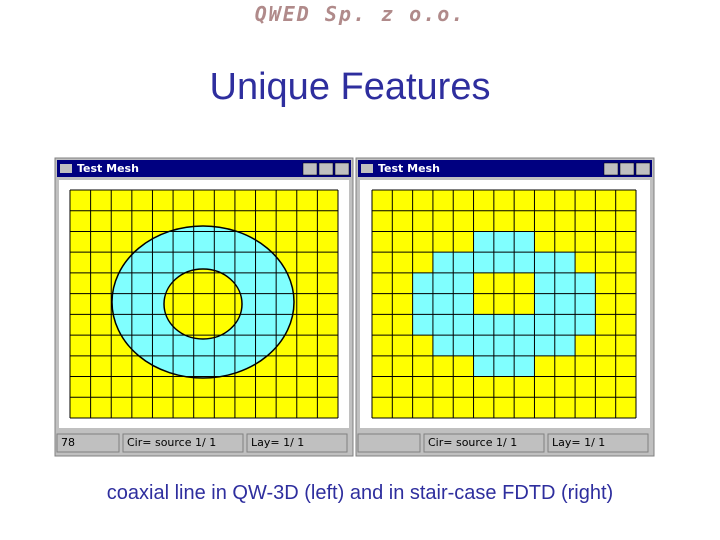 This screenshot has width=720, height=540. I want to click on company-header: QWED Sp. z o.o., so click(360, 14).